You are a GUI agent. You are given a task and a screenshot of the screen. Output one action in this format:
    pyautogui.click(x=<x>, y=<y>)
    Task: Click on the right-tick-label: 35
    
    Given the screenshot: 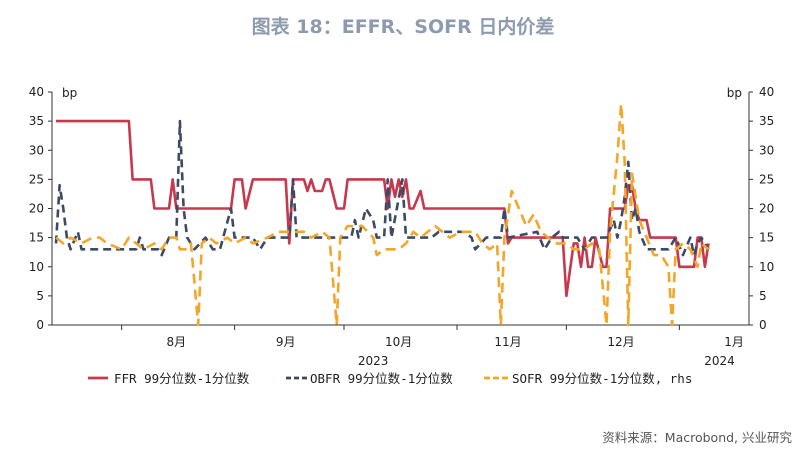 What is the action you would take?
    pyautogui.click(x=766, y=121)
    